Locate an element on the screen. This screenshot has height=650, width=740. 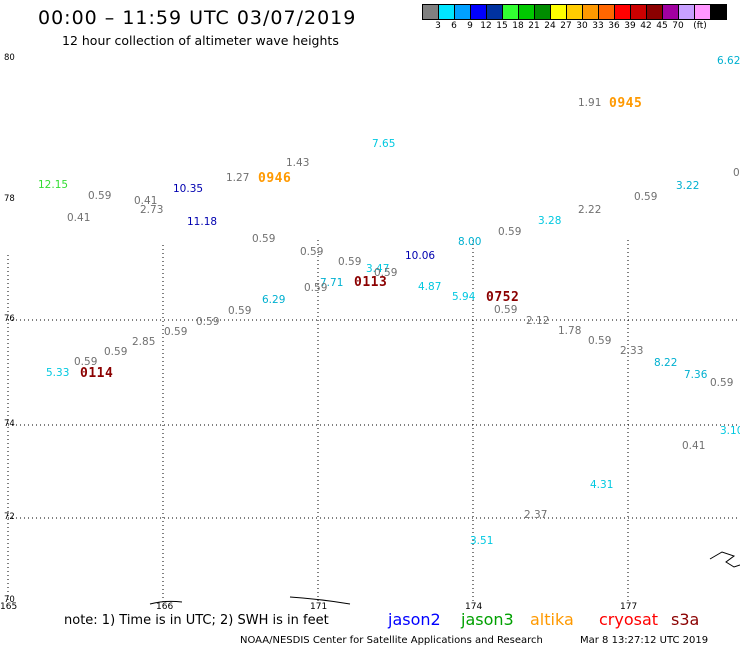
mission-s3a: s3a is located at coordinates (685, 619).